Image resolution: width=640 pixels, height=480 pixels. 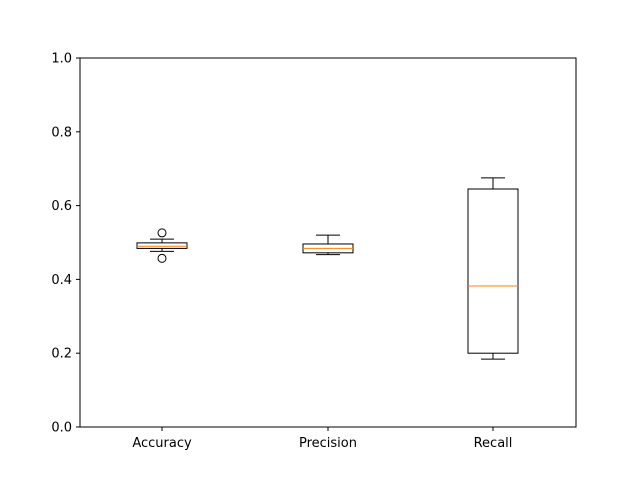 I want to click on box-group-accuracy, so click(x=162, y=245).